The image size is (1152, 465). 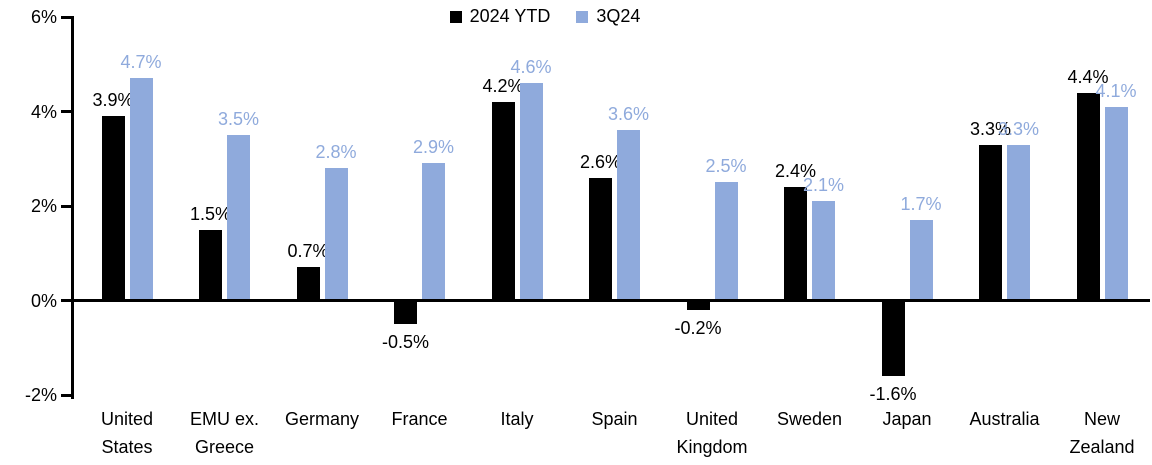 I want to click on bar-2024-ytd-new-zealand, so click(x=1088, y=196).